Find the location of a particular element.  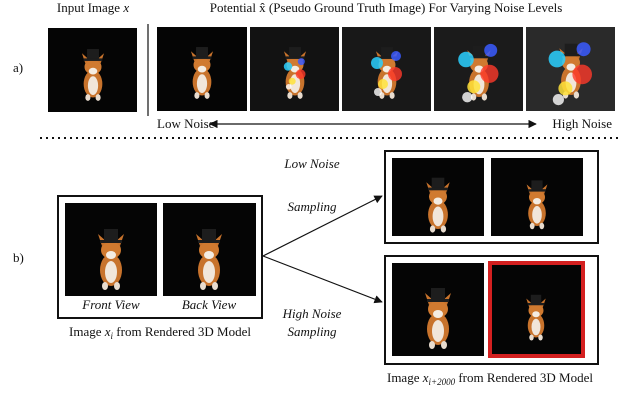

back-view-label: Back View is located at coordinates (209, 304).